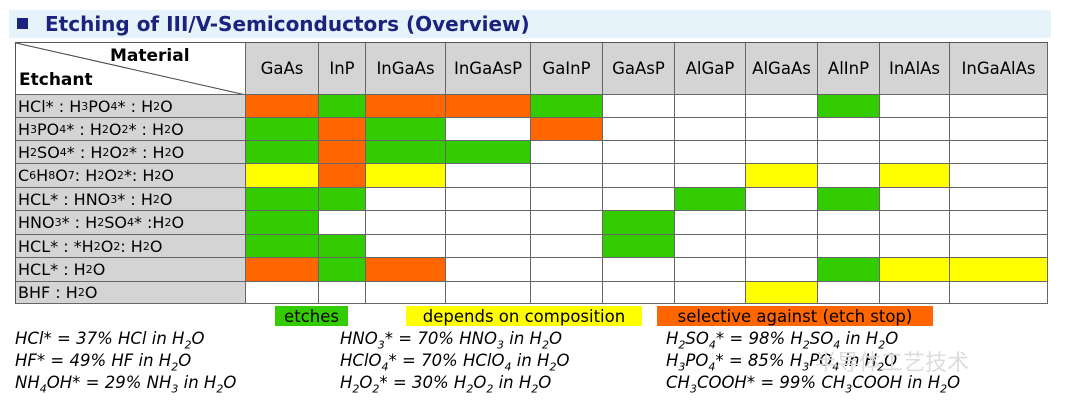 This screenshot has height=406, width=1080. I want to click on column-header: InAlAs, so click(915, 69).